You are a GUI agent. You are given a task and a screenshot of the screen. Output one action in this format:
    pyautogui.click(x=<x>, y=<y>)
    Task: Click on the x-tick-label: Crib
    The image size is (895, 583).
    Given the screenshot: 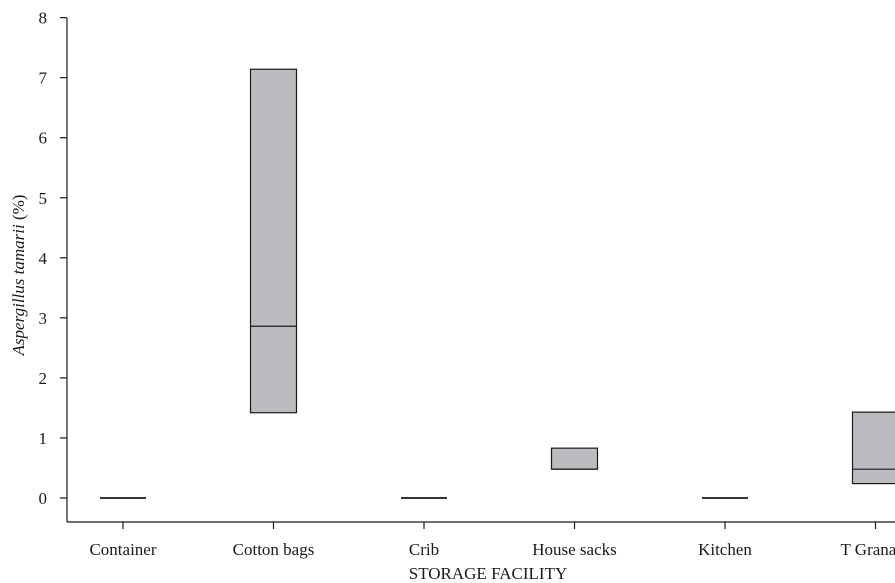 What is the action you would take?
    pyautogui.click(x=424, y=549)
    